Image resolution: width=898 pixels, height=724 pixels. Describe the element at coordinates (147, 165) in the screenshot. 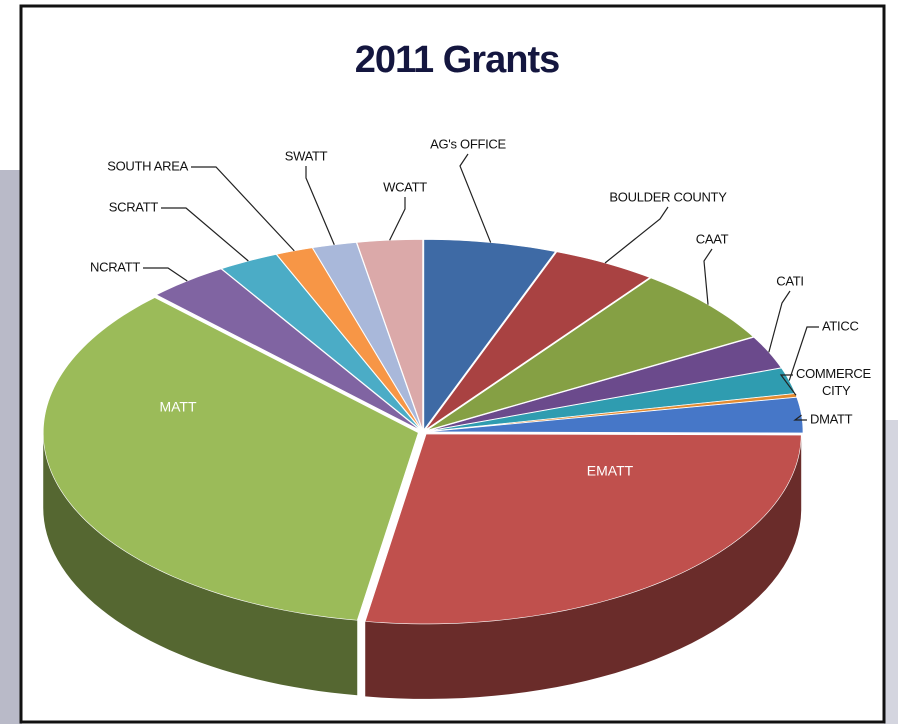

I see `slice-label: SOUTH AREA` at that location.